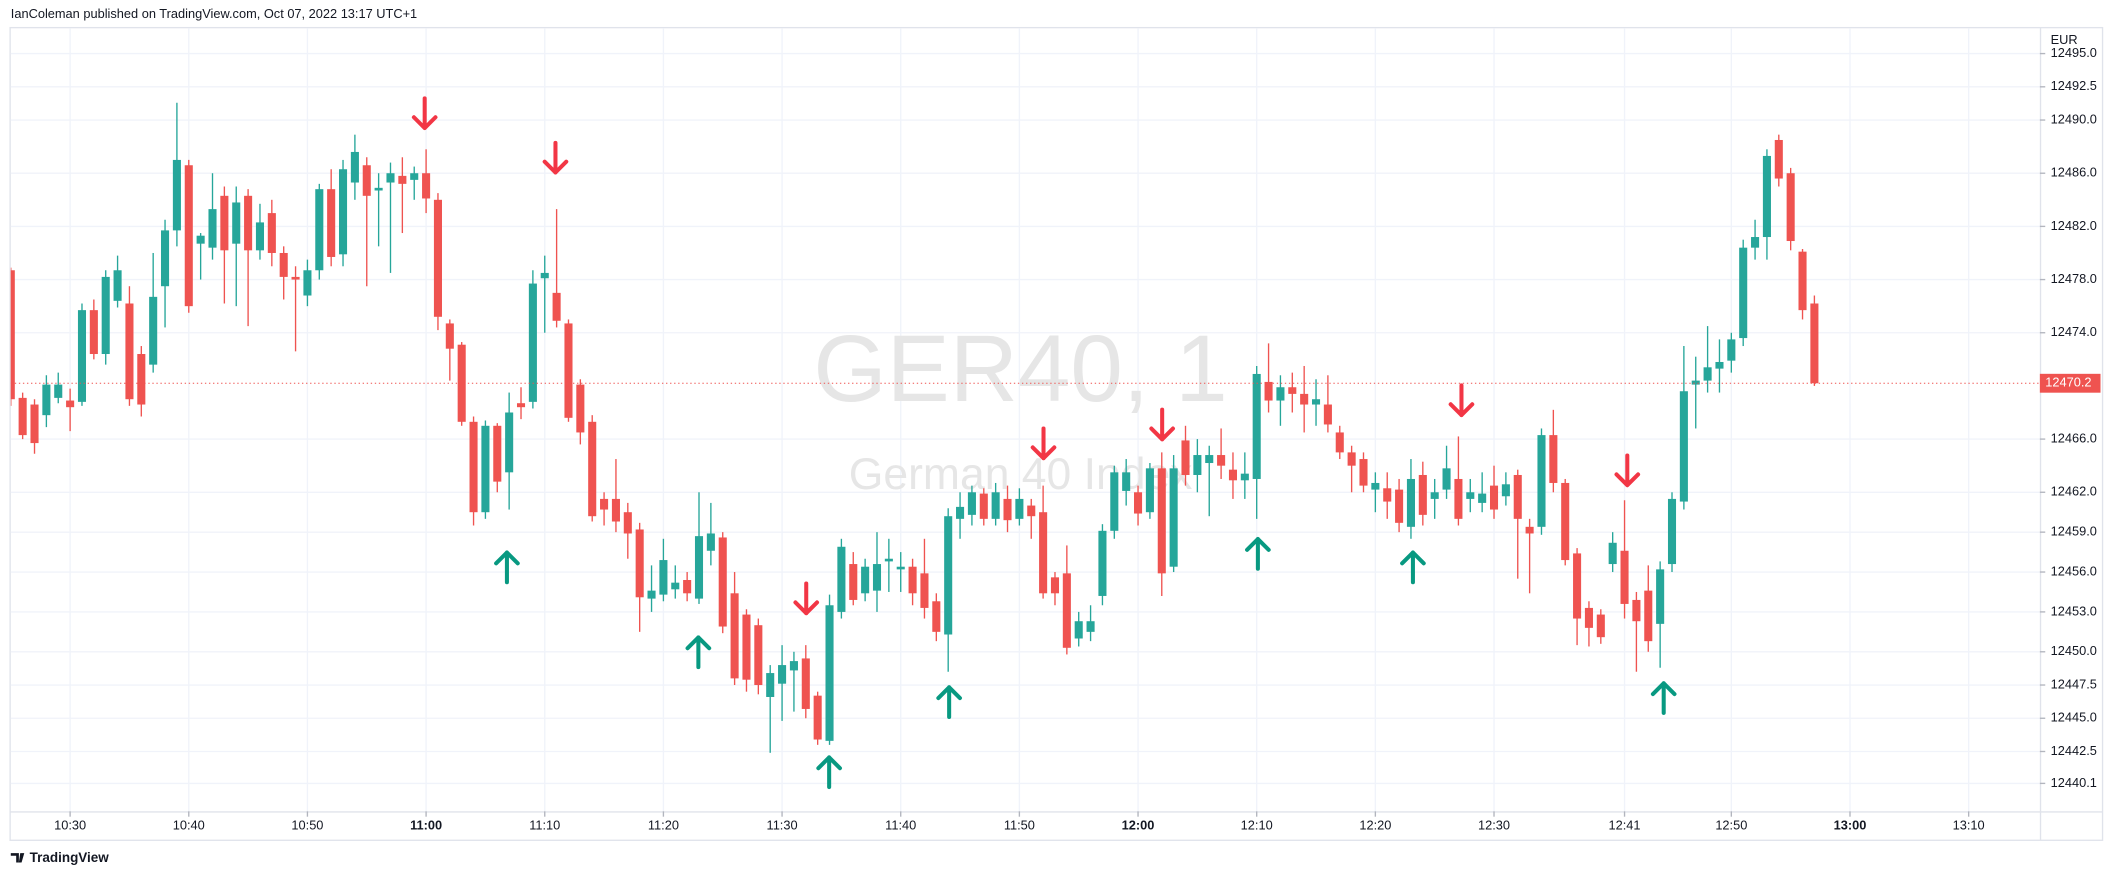  Describe the element at coordinates (1021, 474) in the screenshot. I see `watermark-subtitle: German 40 Index` at that location.